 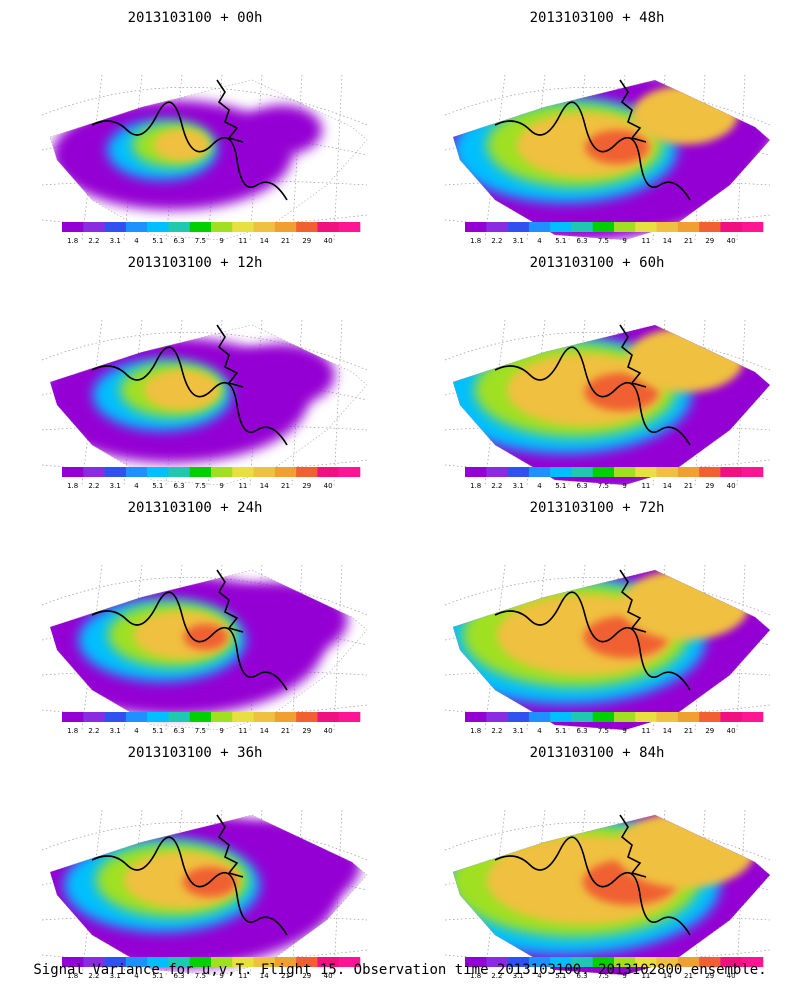 I want to click on variance-field, so click(x=192, y=400).